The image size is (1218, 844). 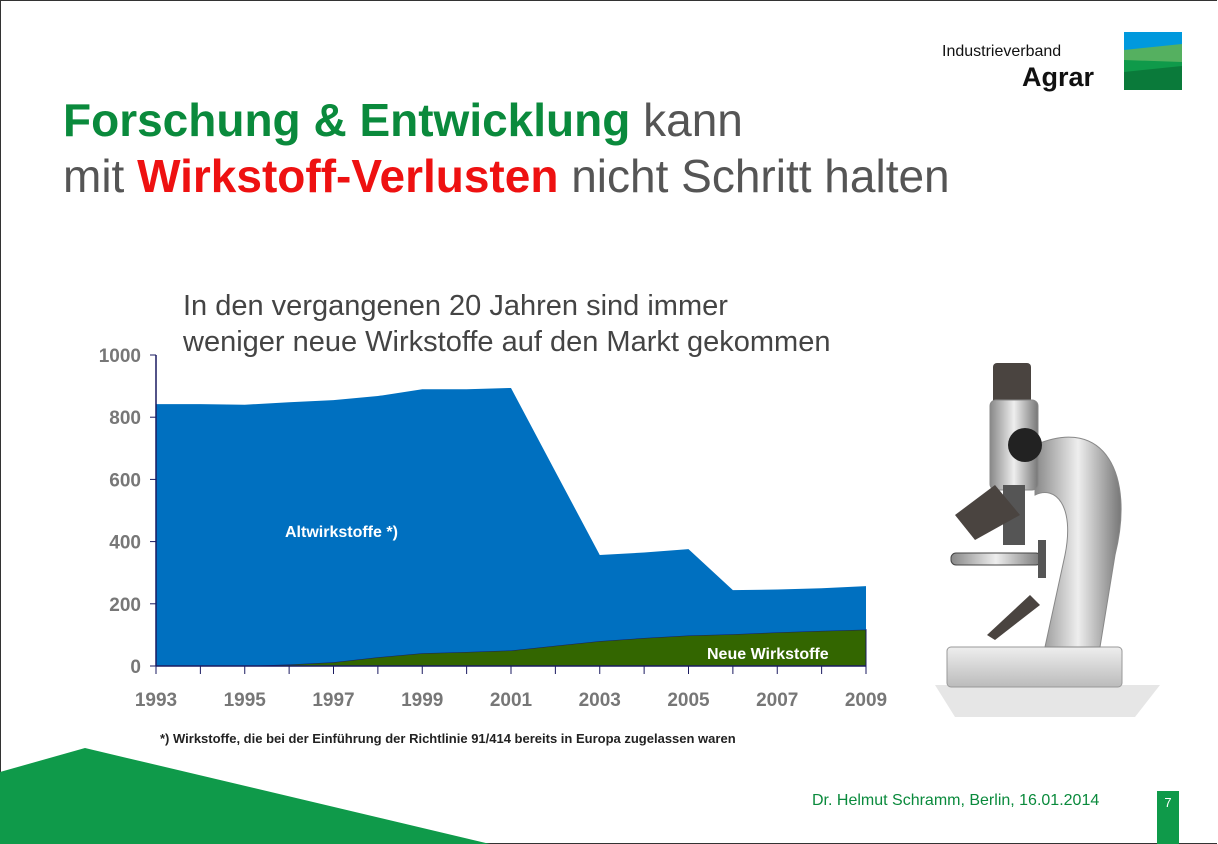 What do you see at coordinates (245, 700) in the screenshot?
I see `x-tick-label: 1995` at bounding box center [245, 700].